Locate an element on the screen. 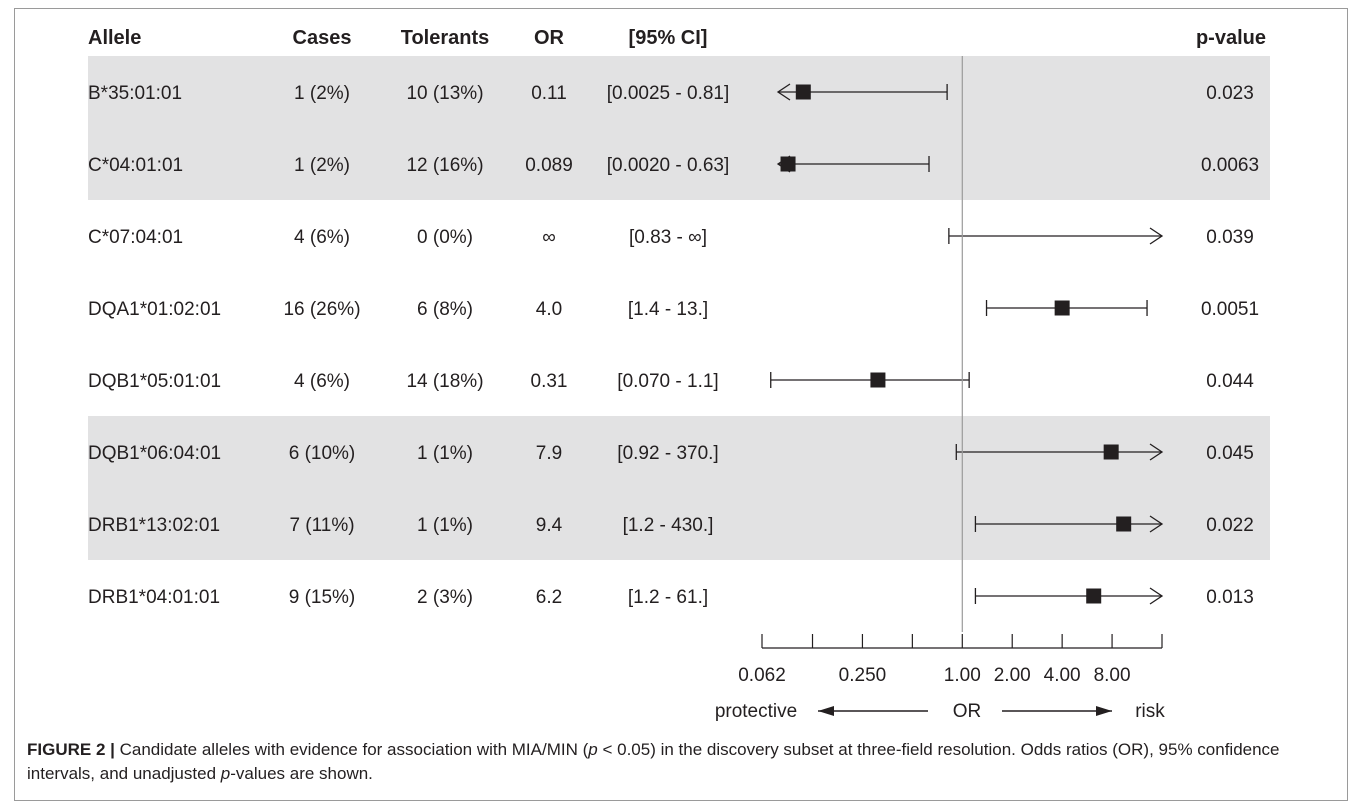  header-allele: Allele is located at coordinates (114, 38).